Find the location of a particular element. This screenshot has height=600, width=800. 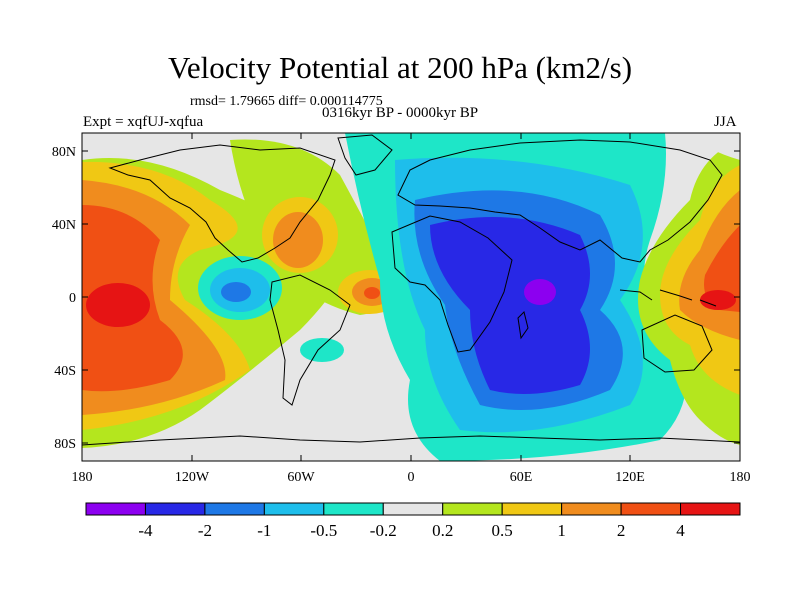

lat-tick-label: 80N is located at coordinates (64, 152).